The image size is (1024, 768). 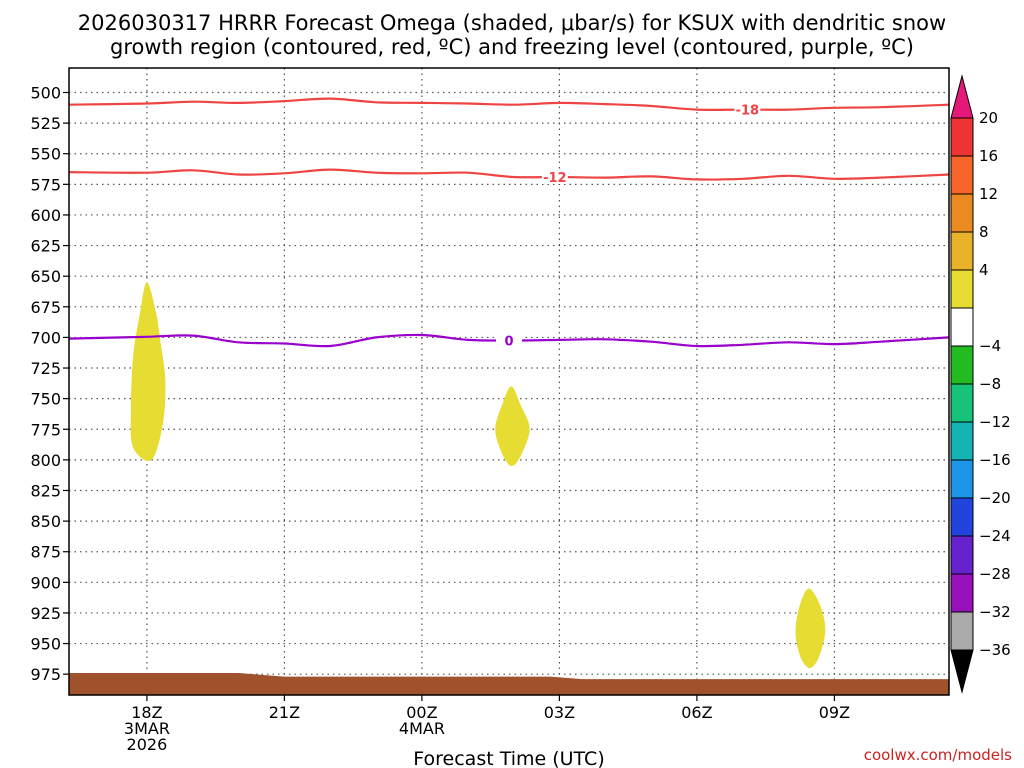 I want to click on colorbar-label-12: −32, so click(x=995, y=612).